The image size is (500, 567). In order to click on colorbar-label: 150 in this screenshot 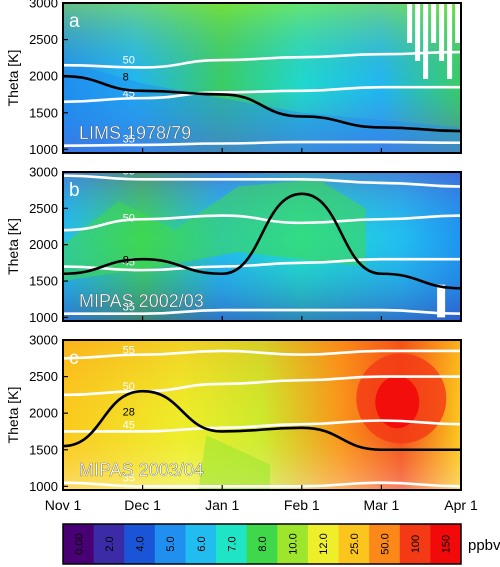, I will do `click(447, 544)`.